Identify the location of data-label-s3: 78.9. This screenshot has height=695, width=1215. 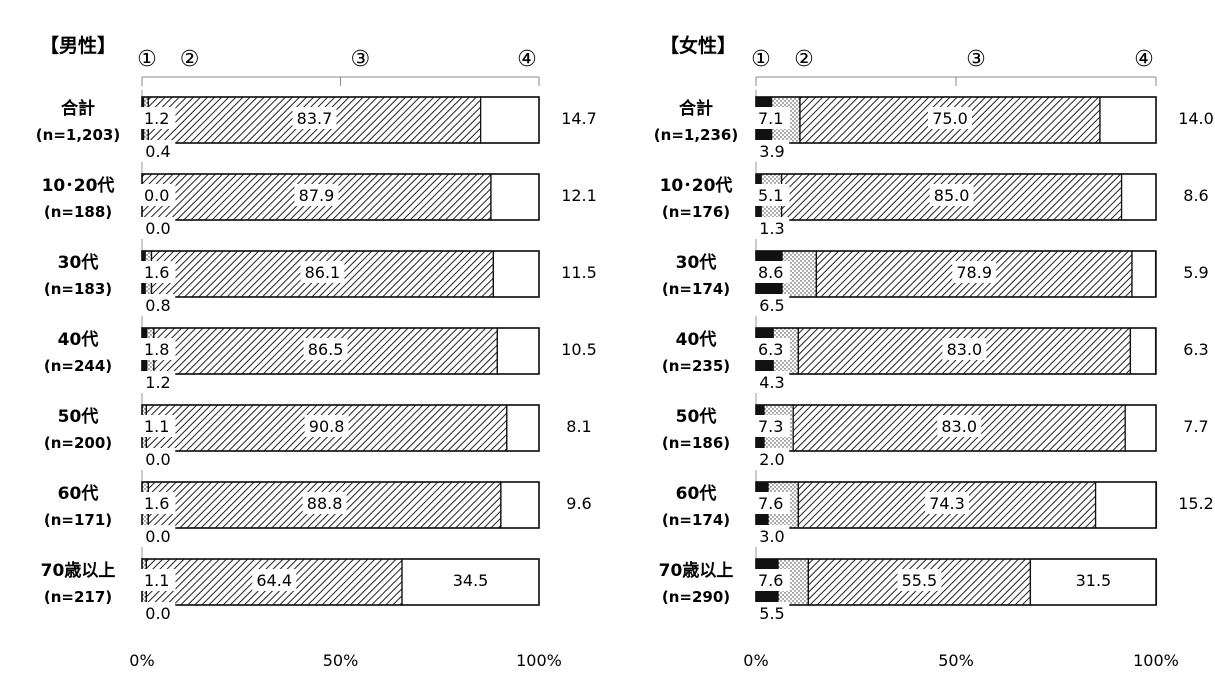
(974, 272).